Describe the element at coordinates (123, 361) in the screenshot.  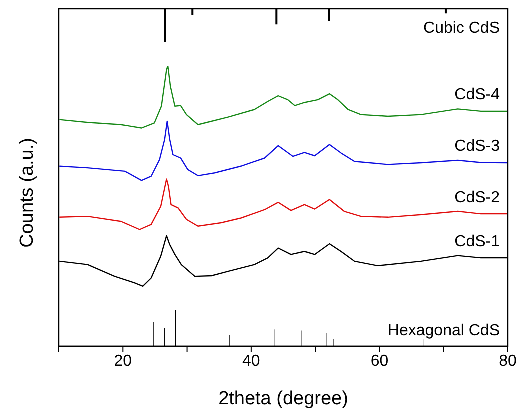
I see `x-tick-label: 20` at that location.